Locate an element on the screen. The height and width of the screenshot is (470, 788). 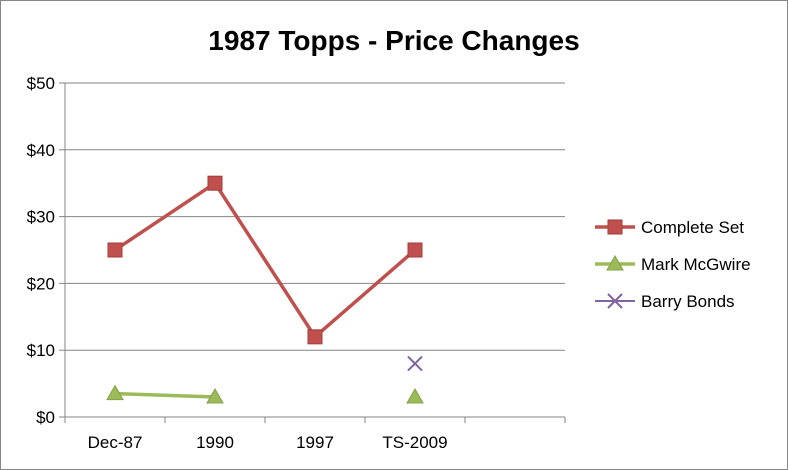
legend: Complete Set Mark McGwire Barry Bonds is located at coordinates (673, 264).